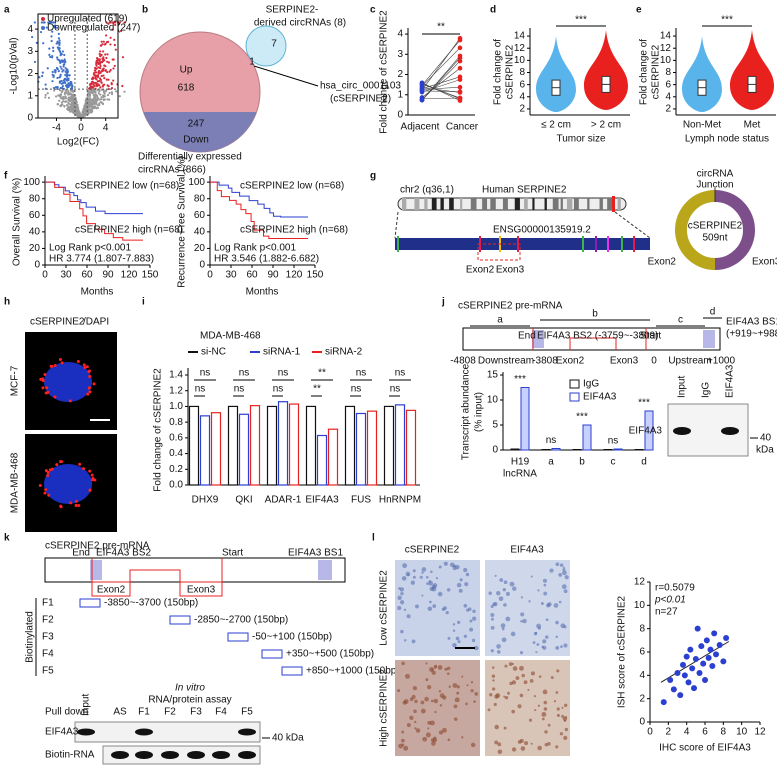  I want to click on lane-label: EIF4A3, so click(730, 381).